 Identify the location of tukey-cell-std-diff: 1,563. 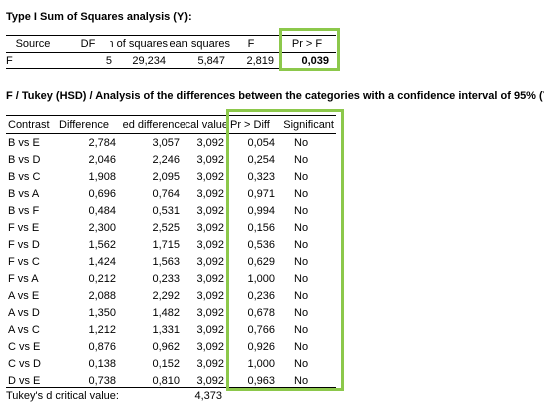
(166, 262).